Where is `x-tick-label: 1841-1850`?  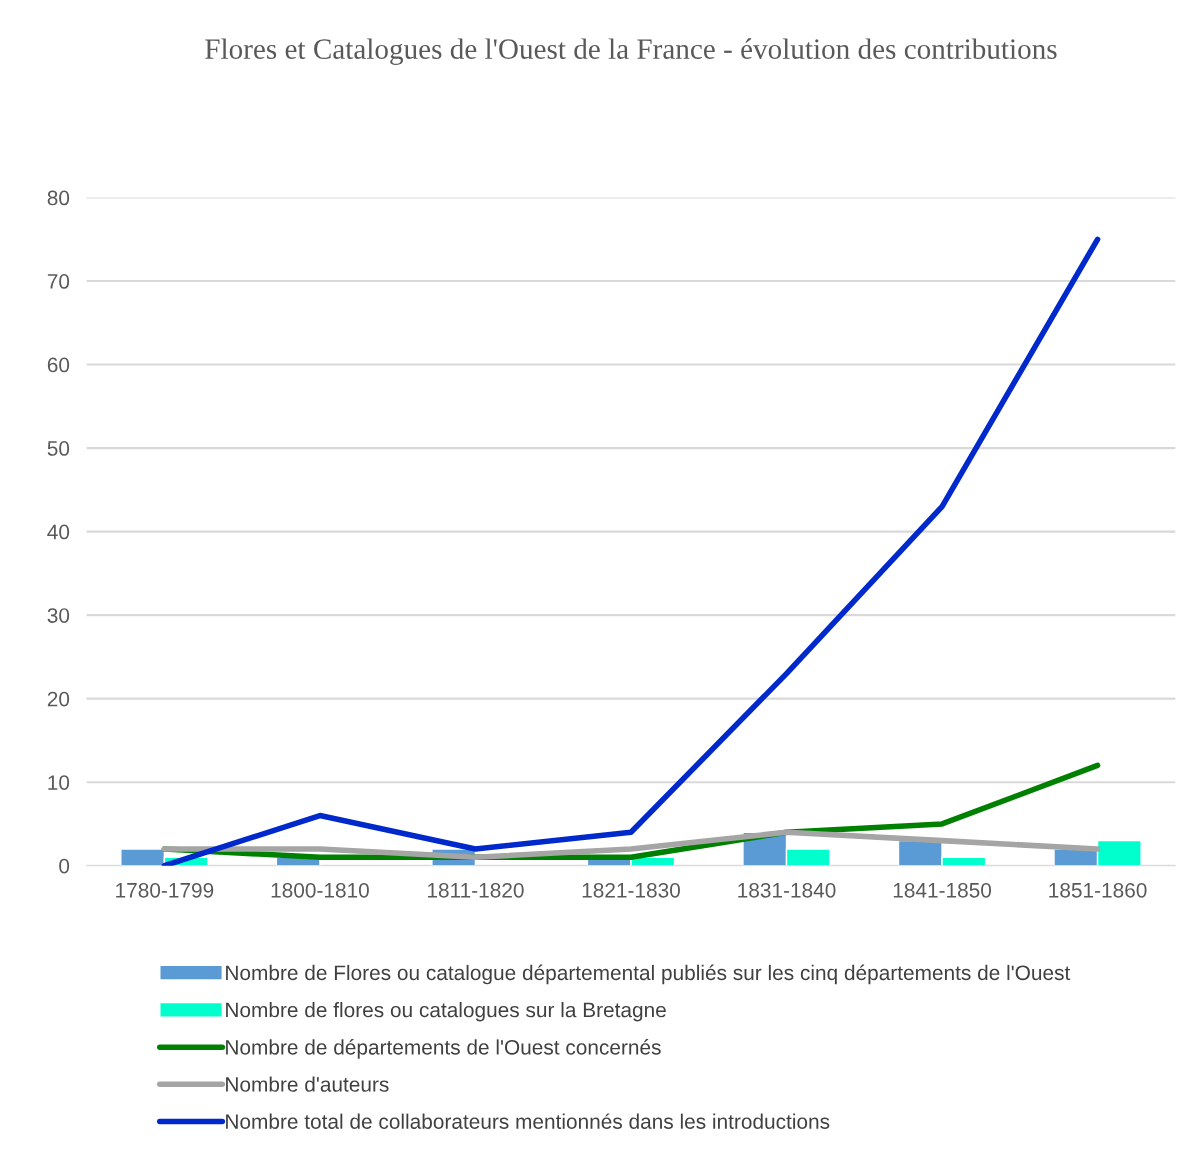
x-tick-label: 1841-1850 is located at coordinates (942, 890).